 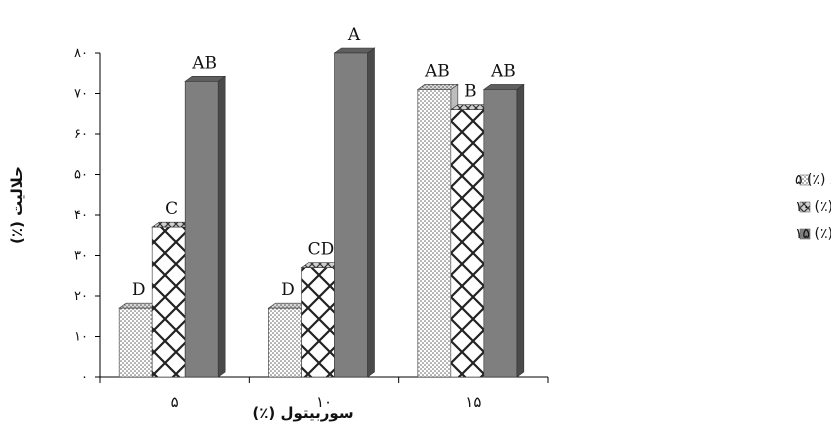 What do you see at coordinates (321, 250) in the screenshot?
I see `bar-label: CD` at bounding box center [321, 250].